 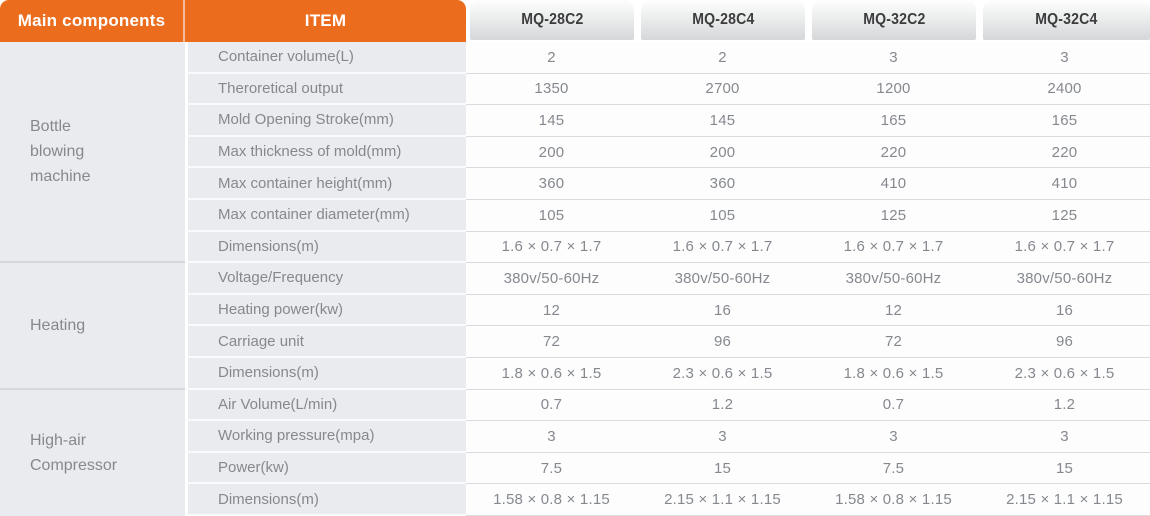 I want to click on item-label: Max container height(mm), so click(x=325, y=184).